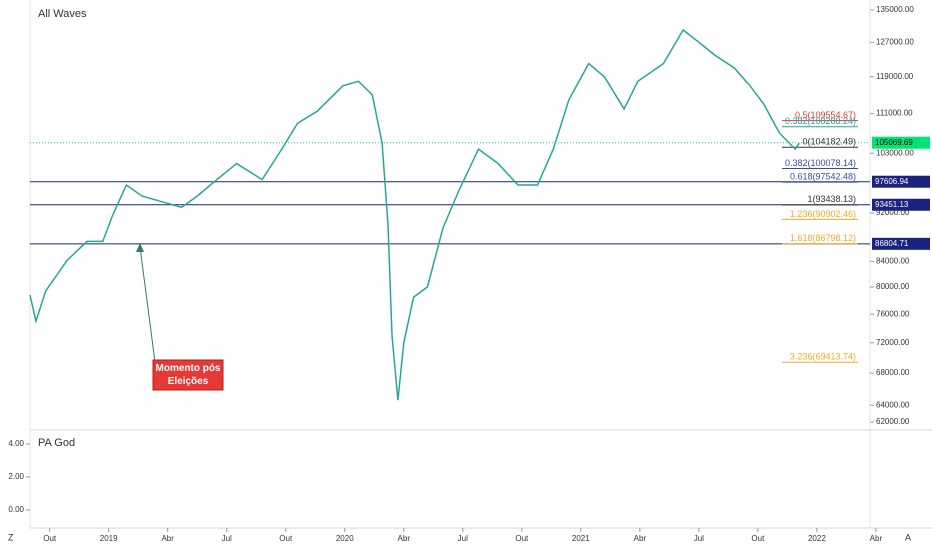  Describe the element at coordinates (893, 372) in the screenshot. I see `y-tick-label: 68000.00` at that location.